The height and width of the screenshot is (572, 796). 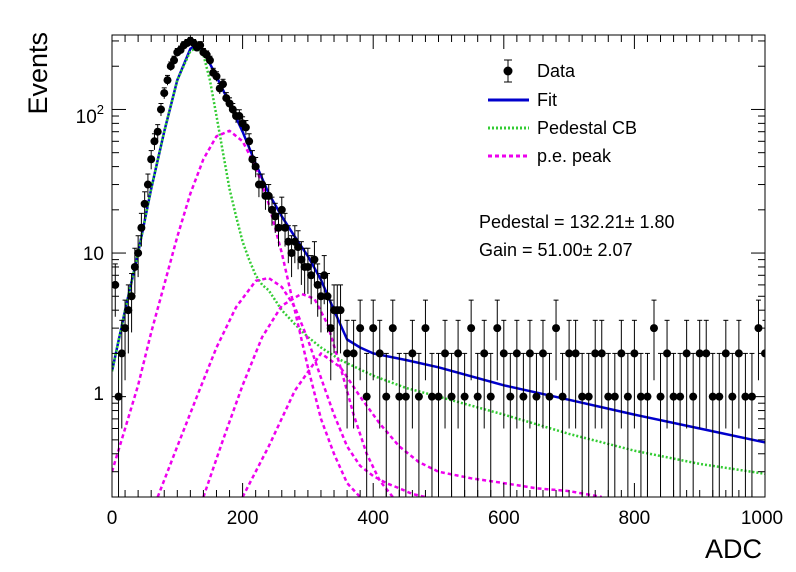 I want to click on legend-label-pedestal: Pedestal CB, so click(x=587, y=128).